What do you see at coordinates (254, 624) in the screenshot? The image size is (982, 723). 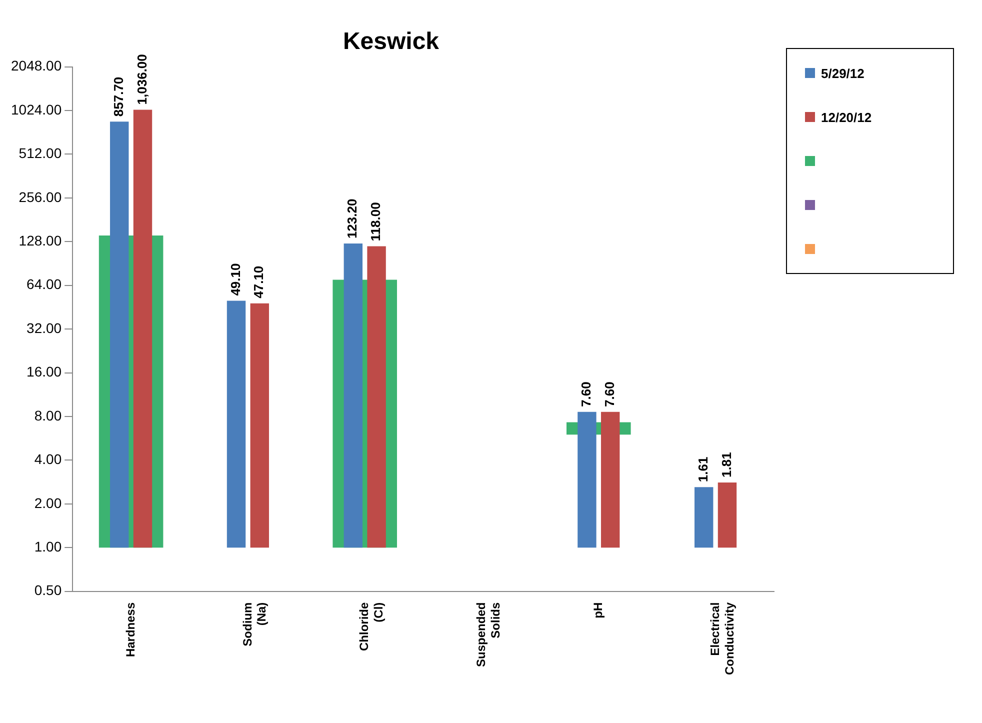 I see `x-tick-label: Sodium (Na)` at bounding box center [254, 624].